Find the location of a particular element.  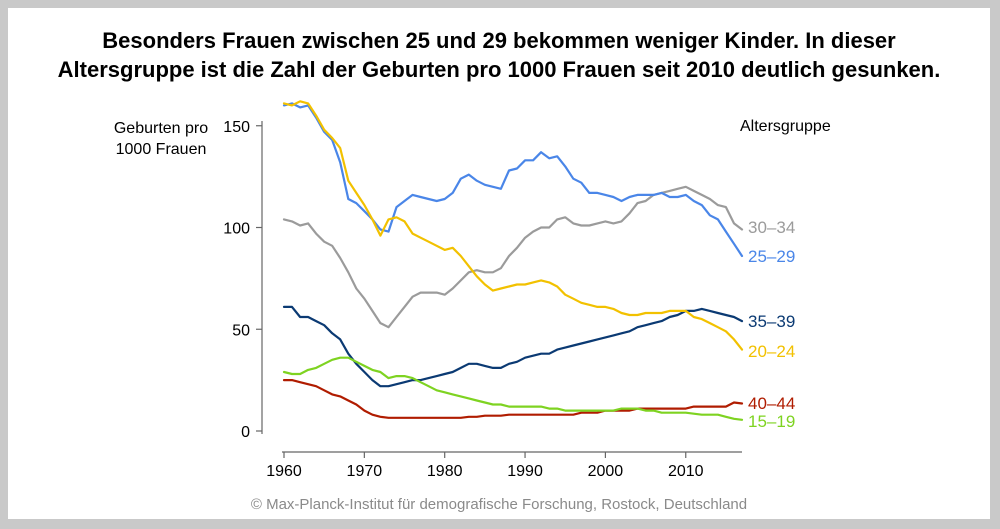

series-line-25–29 is located at coordinates (513, 180).